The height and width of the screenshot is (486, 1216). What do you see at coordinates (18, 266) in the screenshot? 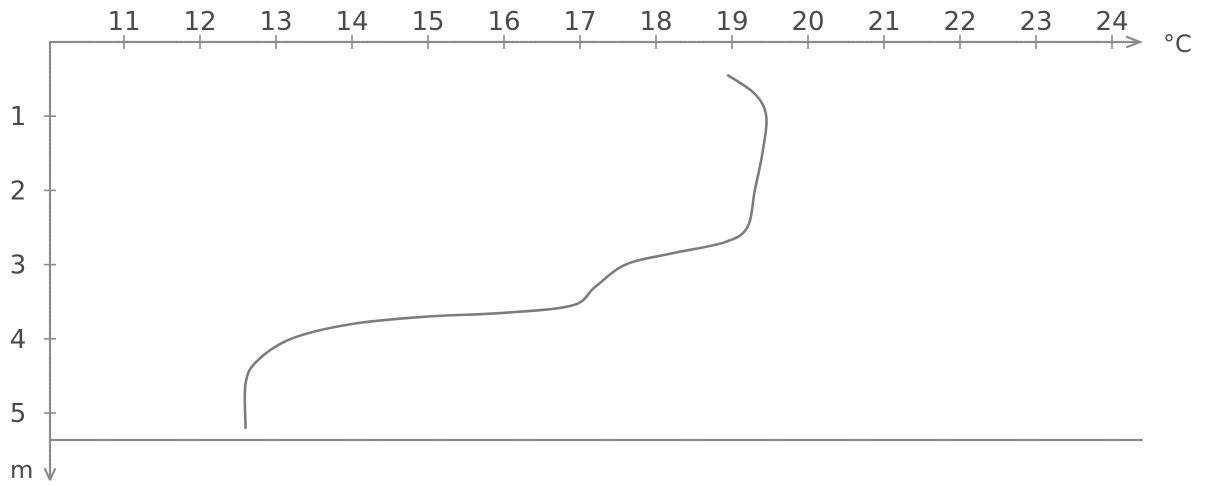
I see `y-tick-label: 3` at bounding box center [18, 266].